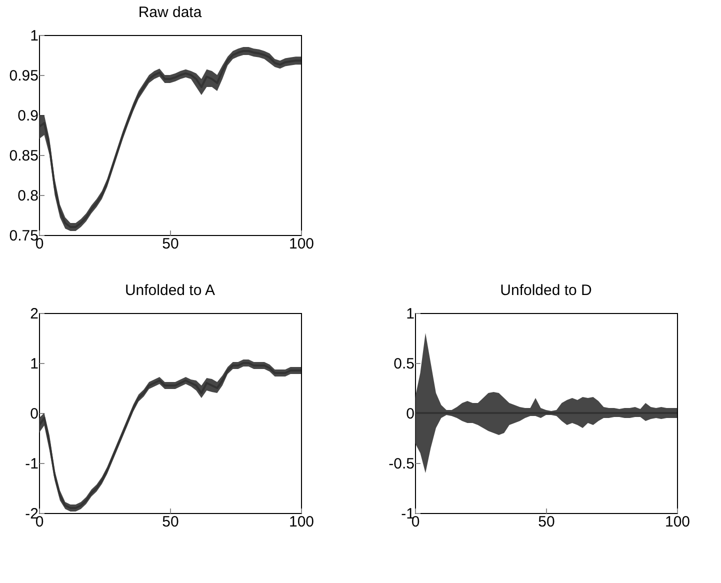  What do you see at coordinates (23, 156) in the screenshot?
I see `y-tick-label: 0.85` at bounding box center [23, 156].